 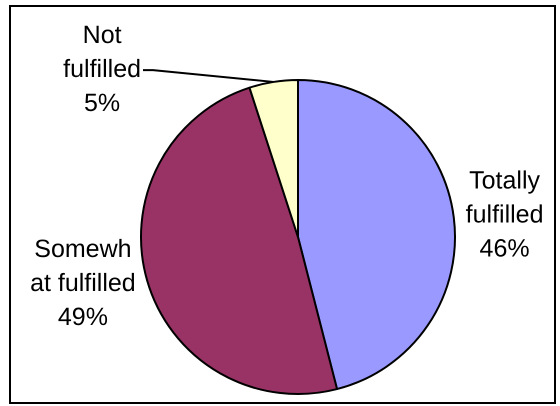 What do you see at coordinates (505, 248) in the screenshot?
I see `data-label: 46%` at bounding box center [505, 248].